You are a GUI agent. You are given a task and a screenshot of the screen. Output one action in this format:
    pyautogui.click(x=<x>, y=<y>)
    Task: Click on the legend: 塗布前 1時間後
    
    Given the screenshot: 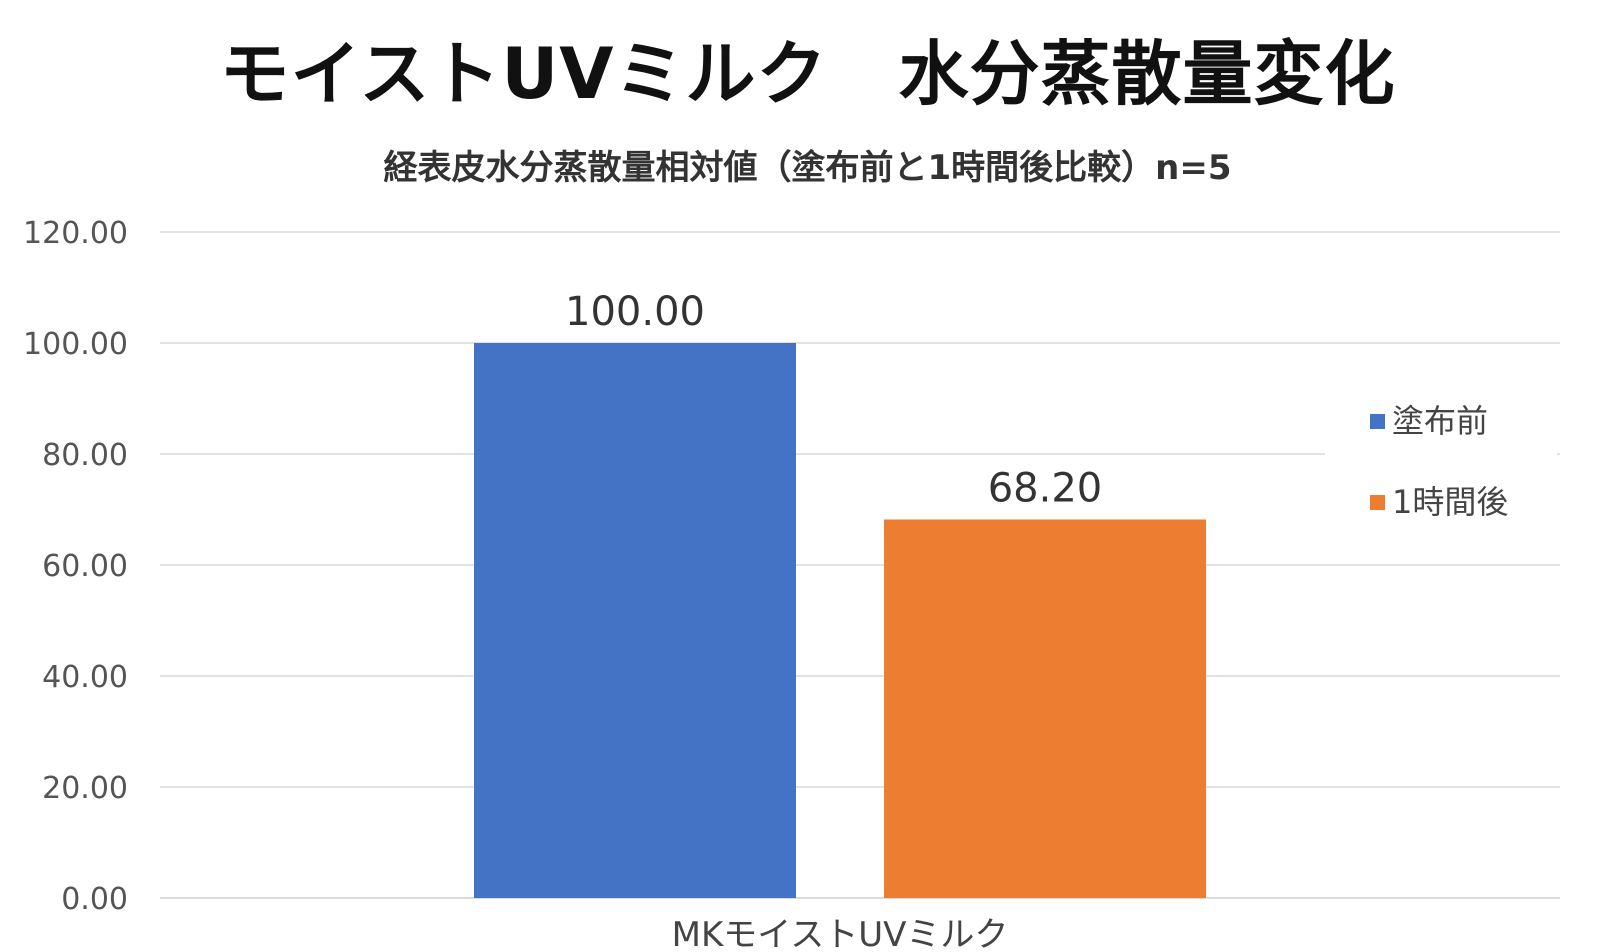 What is the action you would take?
    pyautogui.click(x=1441, y=460)
    